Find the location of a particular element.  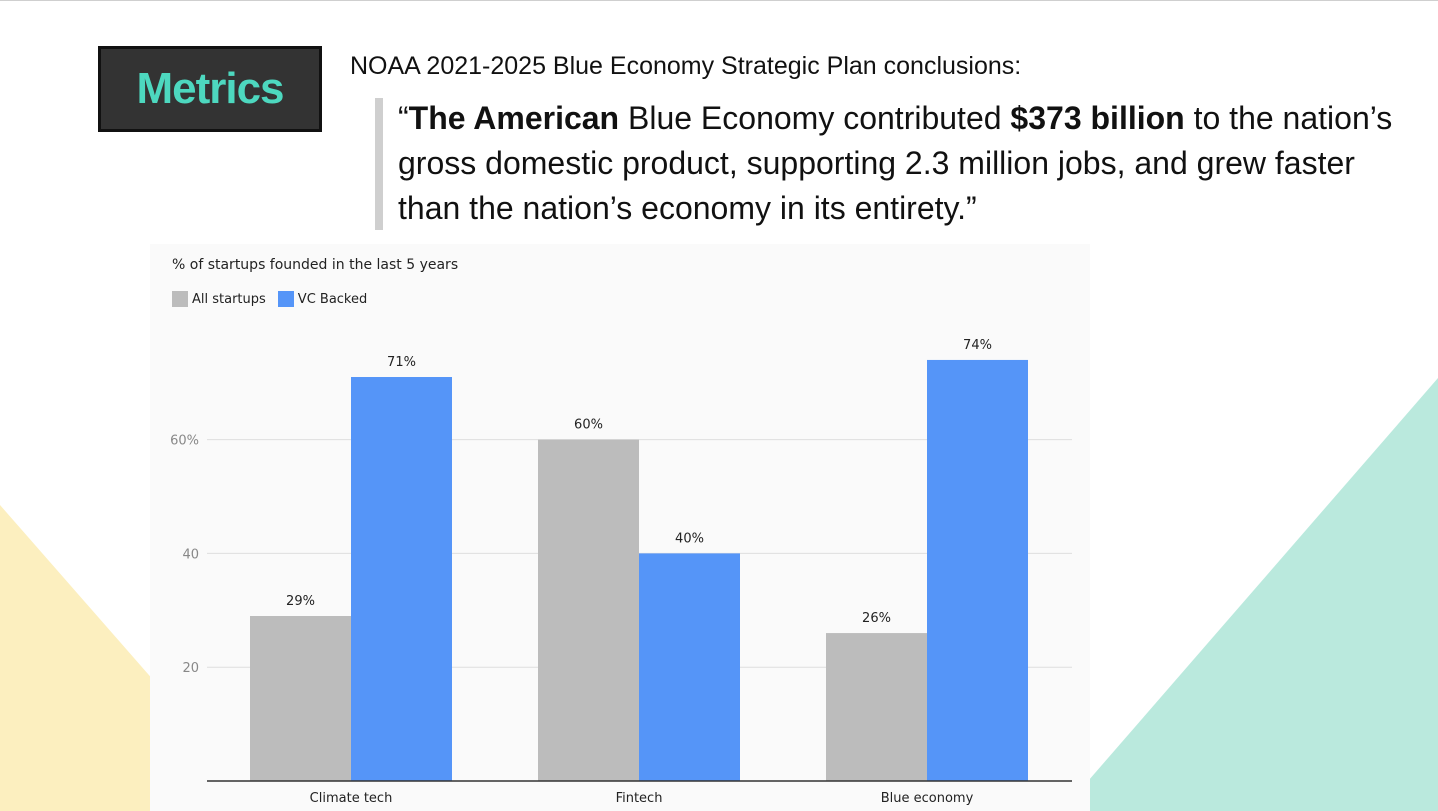

legend-item-all-startups: All startups is located at coordinates (219, 299).